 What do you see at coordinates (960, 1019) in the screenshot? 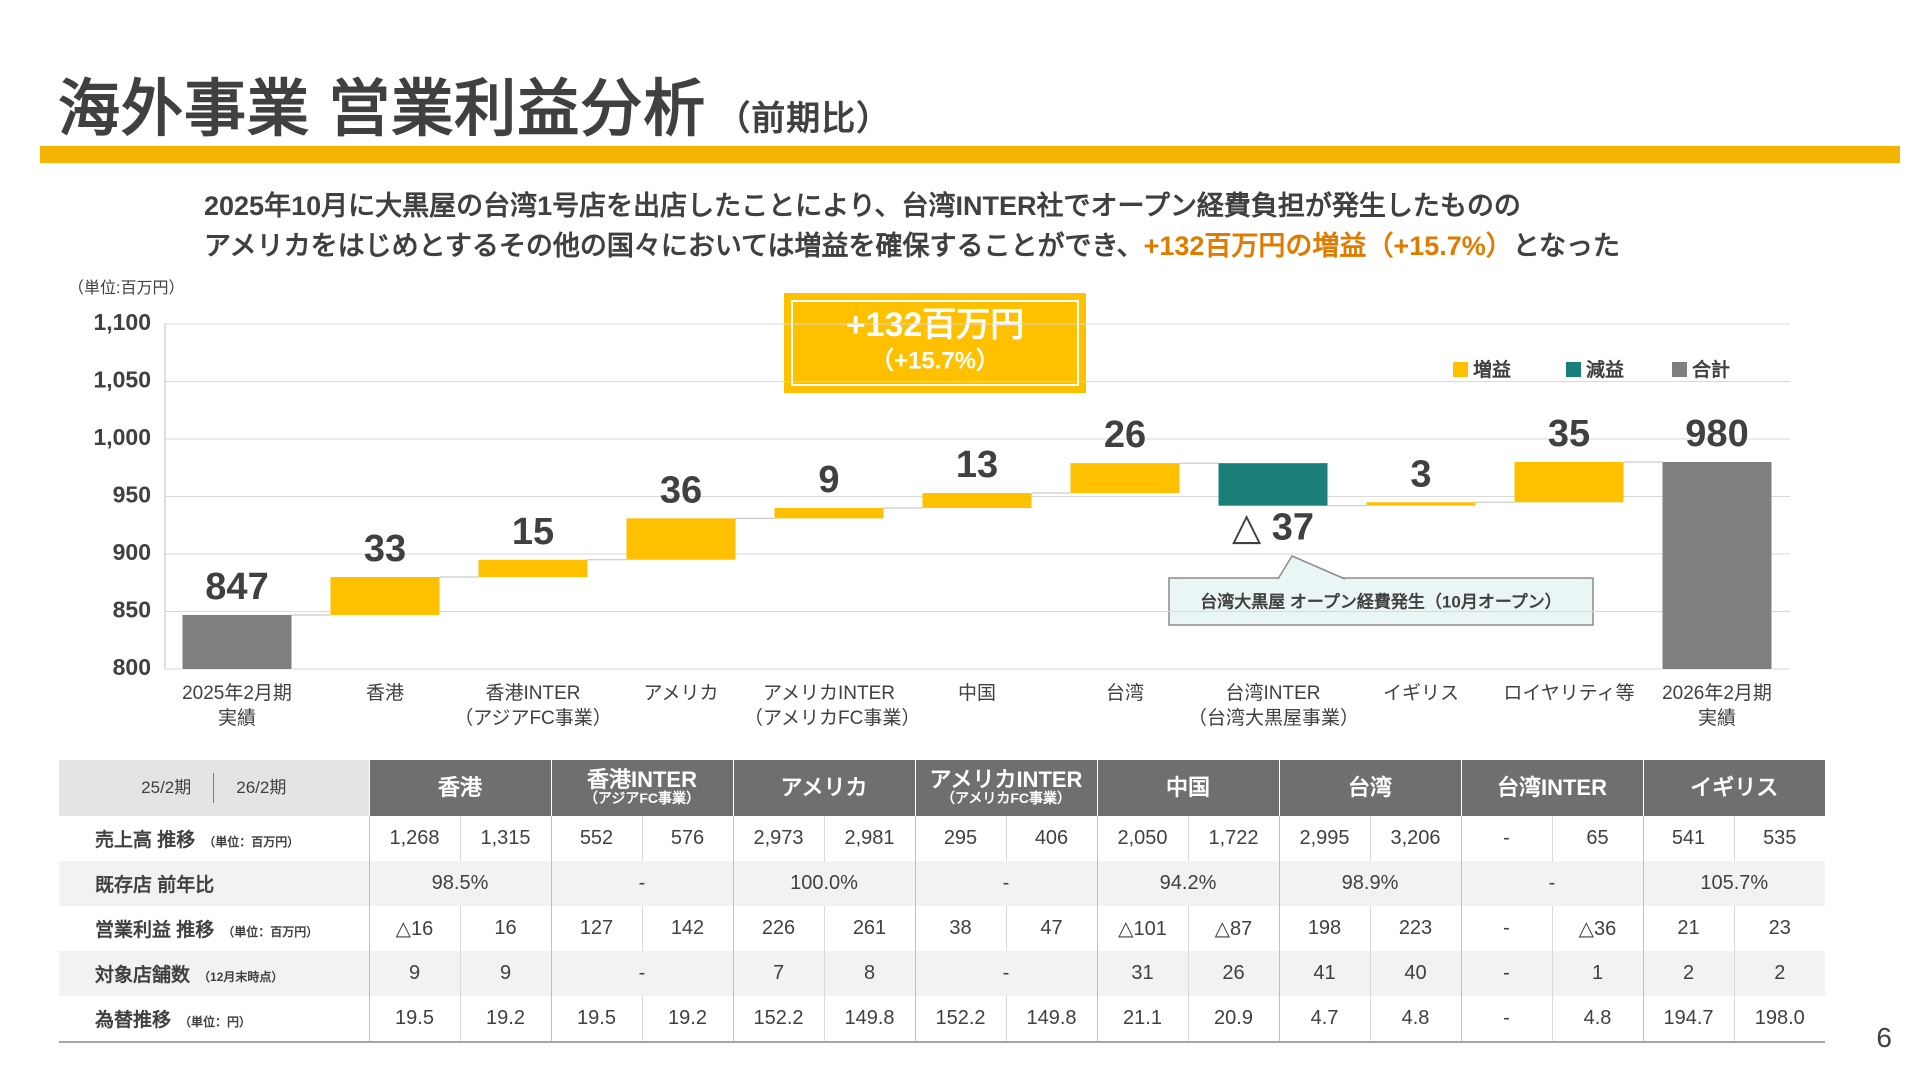
I see `table-cell: 152.2` at bounding box center [960, 1019].